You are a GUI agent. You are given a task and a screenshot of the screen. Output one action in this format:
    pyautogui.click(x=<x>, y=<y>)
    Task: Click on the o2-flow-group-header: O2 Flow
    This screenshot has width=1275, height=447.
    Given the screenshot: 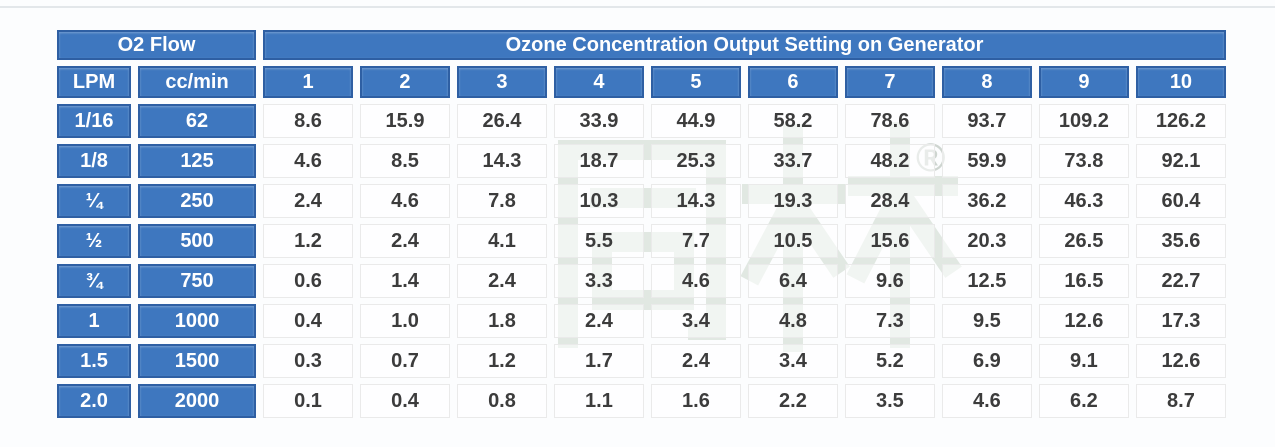 What is the action you would take?
    pyautogui.click(x=157, y=45)
    